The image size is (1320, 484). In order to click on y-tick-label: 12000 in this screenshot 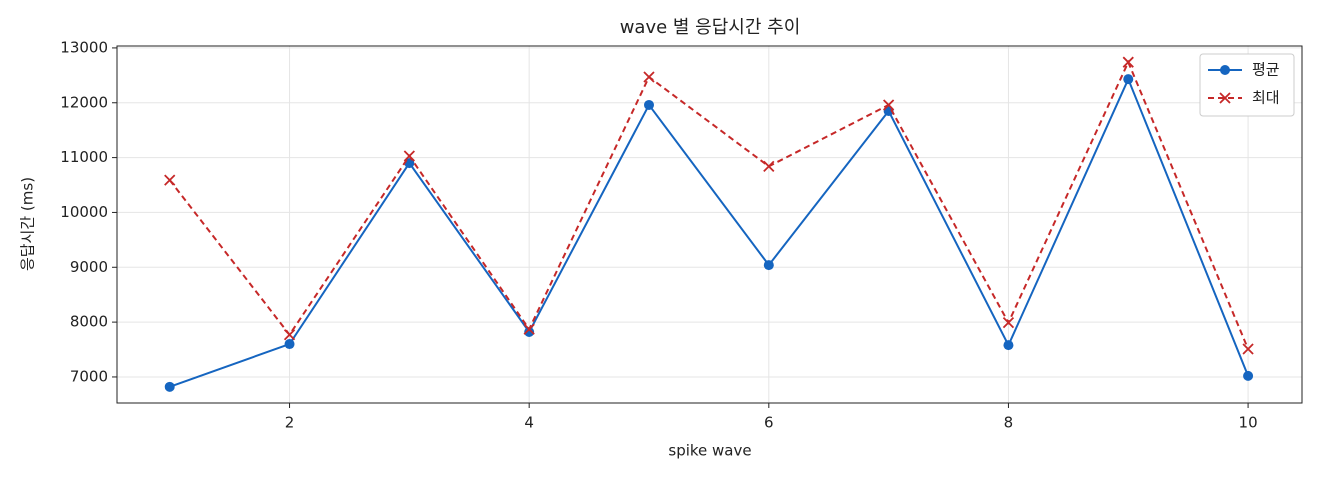, I will do `click(84, 102)`.